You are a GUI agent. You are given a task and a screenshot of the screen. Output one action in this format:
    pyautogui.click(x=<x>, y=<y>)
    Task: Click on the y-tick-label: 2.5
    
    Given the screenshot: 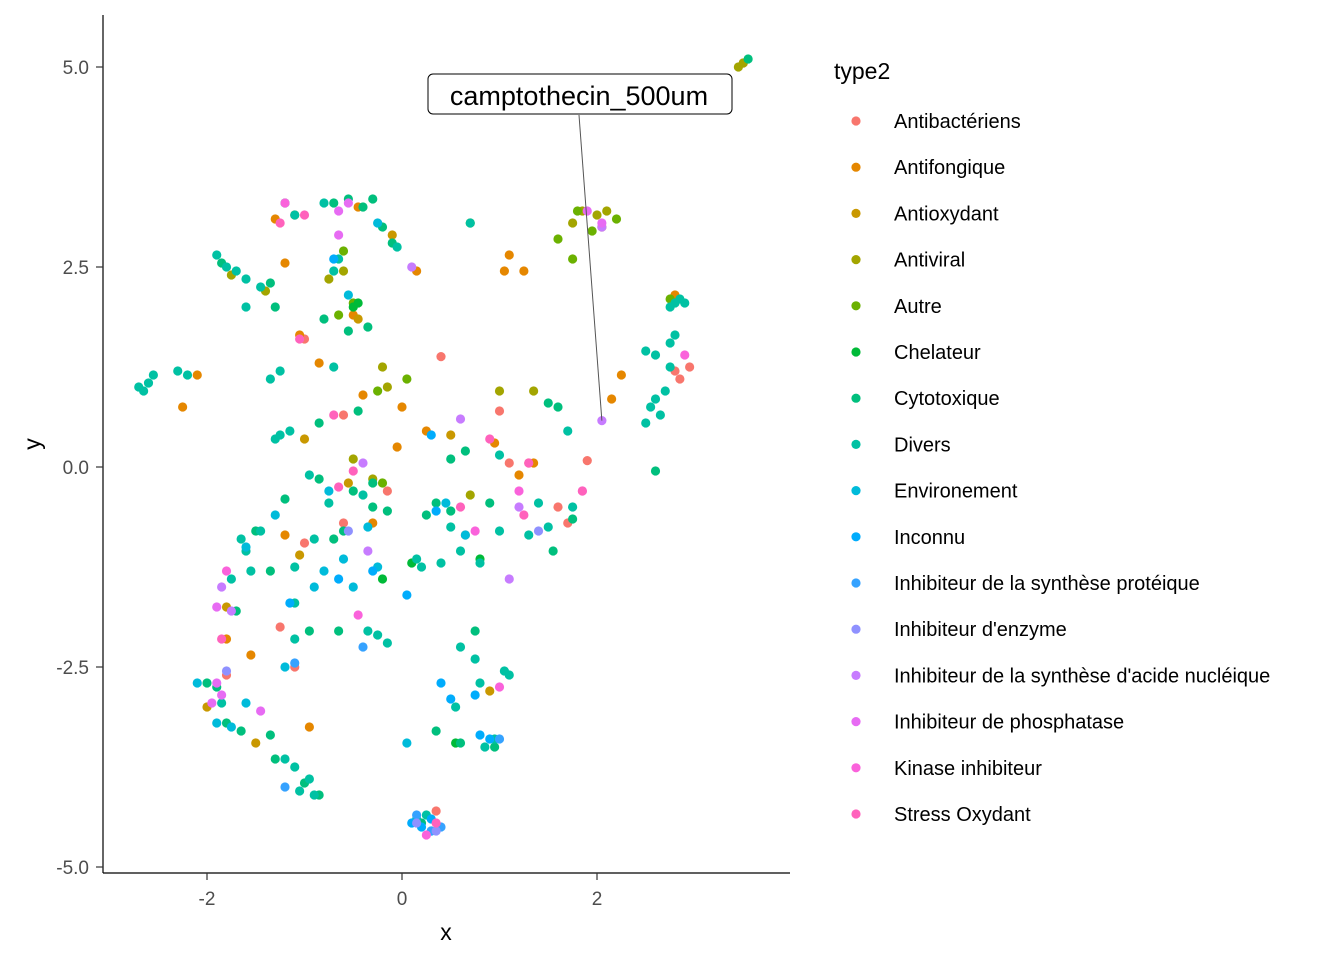 What is the action you would take?
    pyautogui.click(x=76, y=268)
    